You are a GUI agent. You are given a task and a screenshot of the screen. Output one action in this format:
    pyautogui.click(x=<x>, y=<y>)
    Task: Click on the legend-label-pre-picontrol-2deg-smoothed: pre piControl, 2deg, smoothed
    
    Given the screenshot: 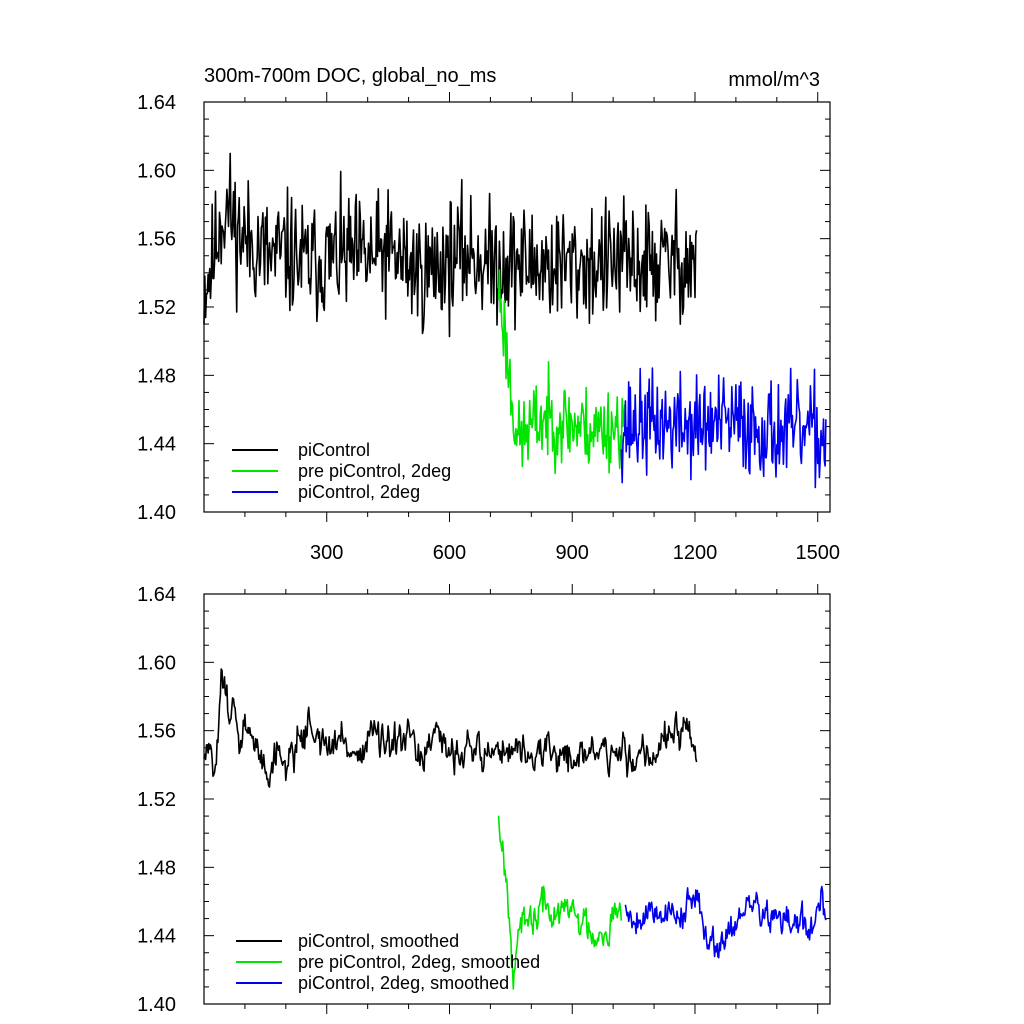 What is the action you would take?
    pyautogui.click(x=419, y=962)
    